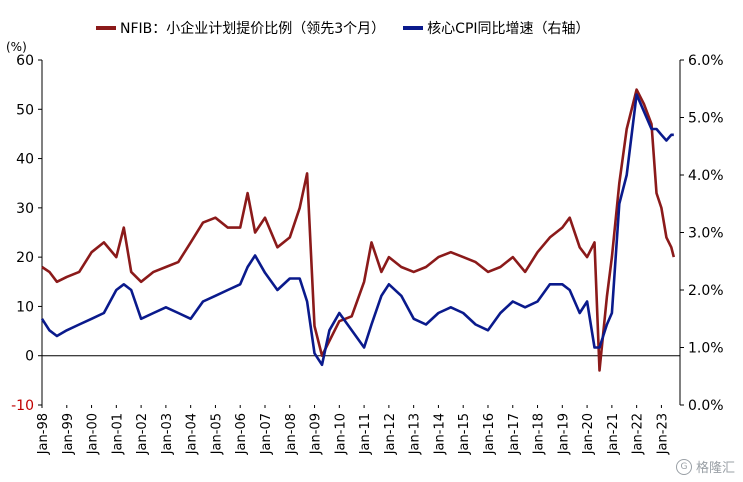 The image size is (743, 482). I want to click on legend-swatch-nfib, so click(106, 28).